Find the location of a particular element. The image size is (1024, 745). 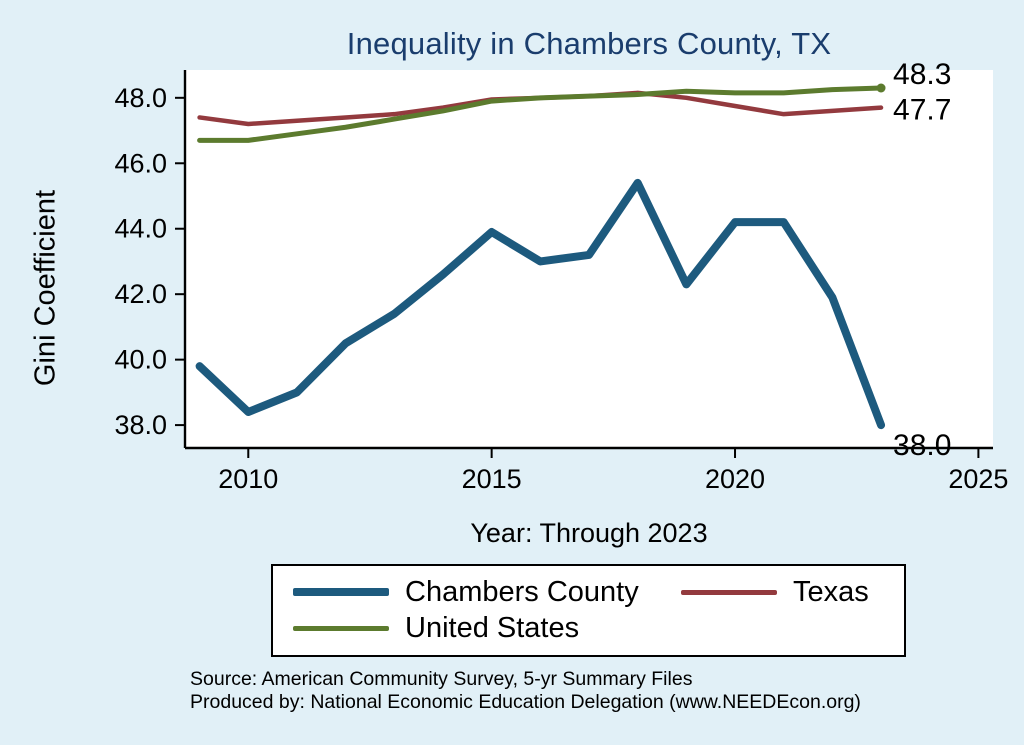

legend-swatch-united-states is located at coordinates (341, 629).